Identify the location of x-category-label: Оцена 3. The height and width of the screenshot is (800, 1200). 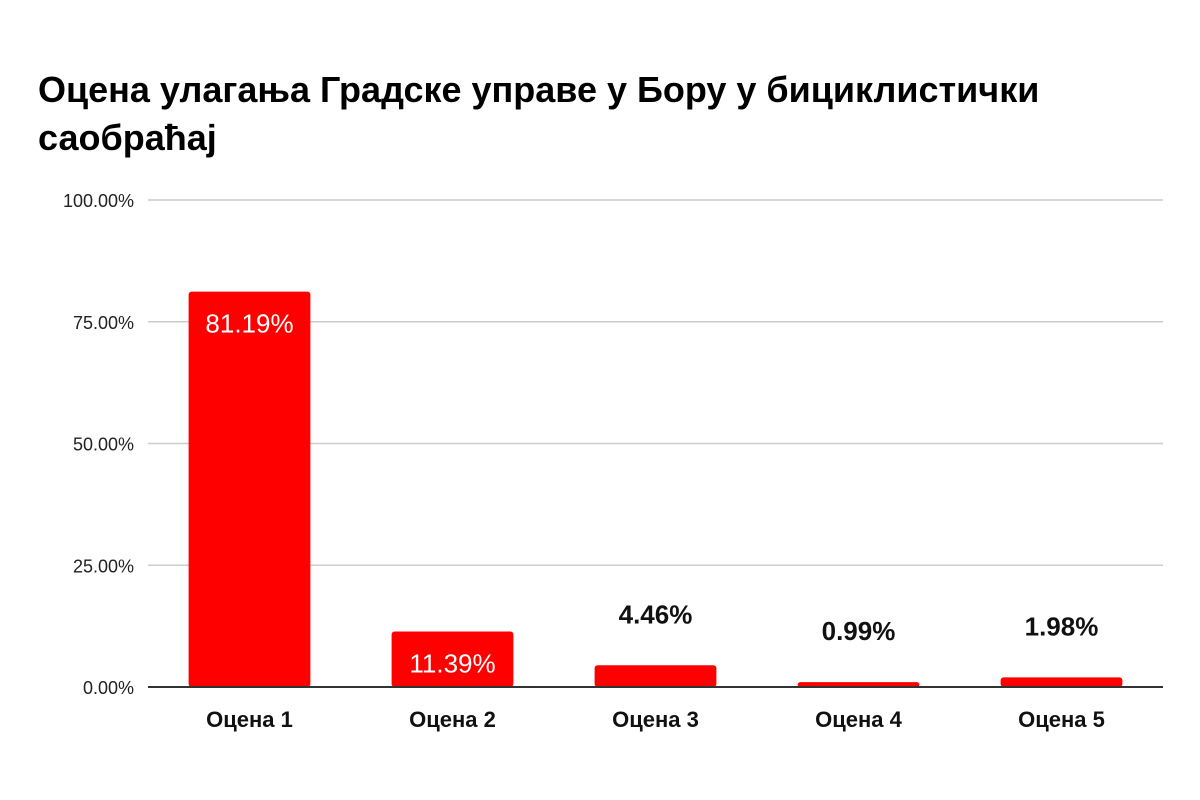
(655, 719).